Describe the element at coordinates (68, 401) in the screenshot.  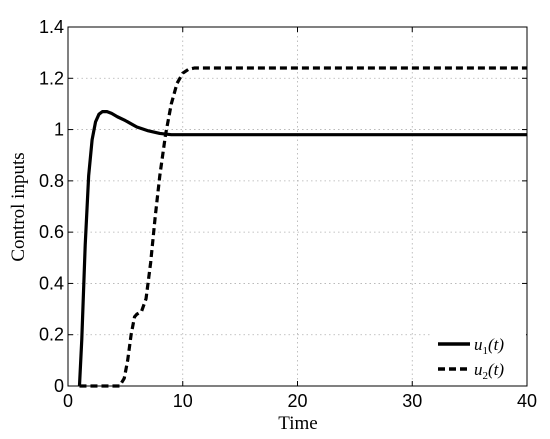
I see `x-tick-label: 0` at that location.